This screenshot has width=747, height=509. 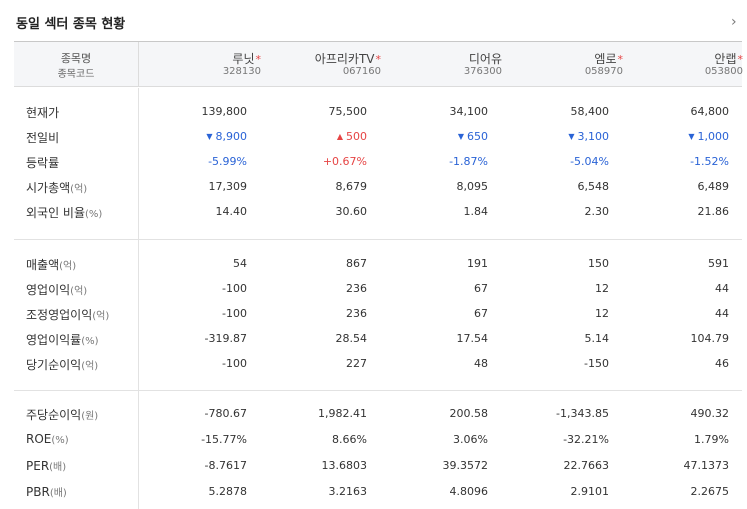 What do you see at coordinates (562, 64) in the screenshot?
I see `header-stock-3: 엠로* 058970` at bounding box center [562, 64].